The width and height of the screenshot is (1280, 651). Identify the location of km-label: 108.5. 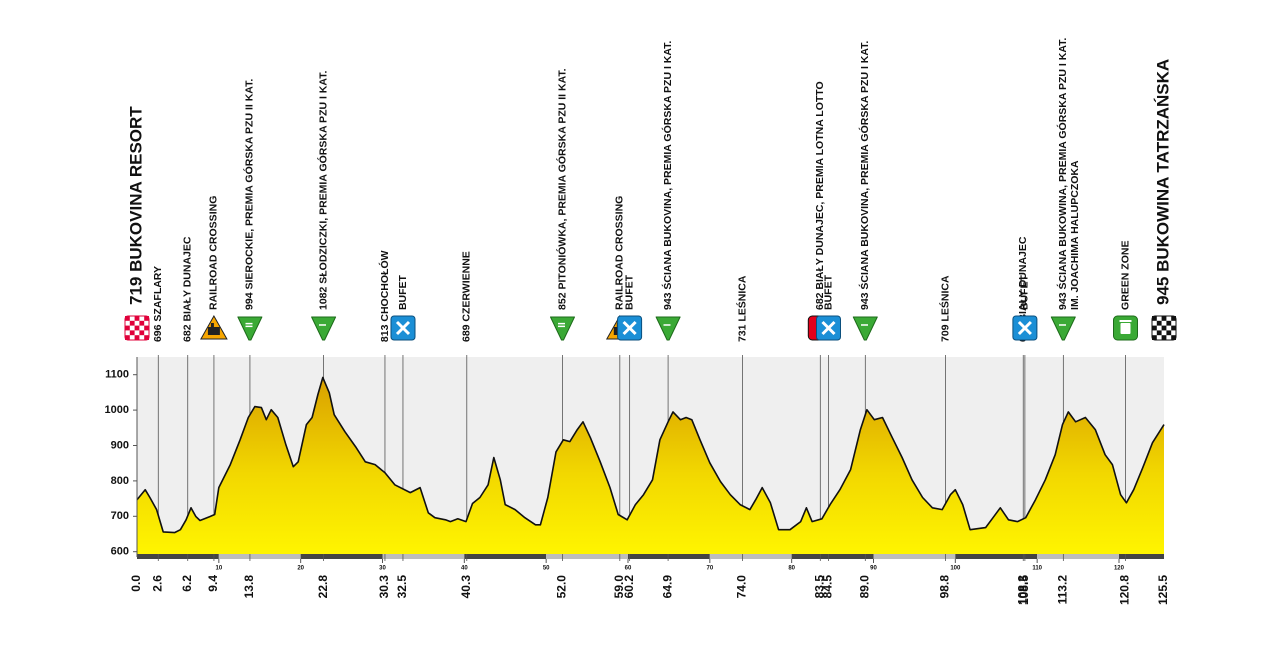
(1024, 590).